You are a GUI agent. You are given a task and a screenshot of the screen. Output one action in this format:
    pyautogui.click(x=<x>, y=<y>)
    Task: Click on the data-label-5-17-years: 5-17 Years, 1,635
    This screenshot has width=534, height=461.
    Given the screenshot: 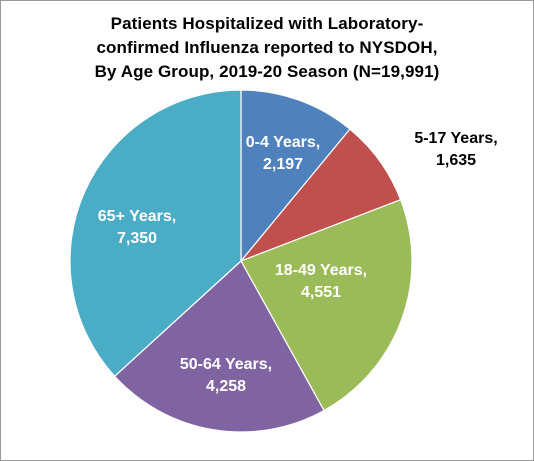 What is the action you would take?
    pyautogui.click(x=455, y=149)
    